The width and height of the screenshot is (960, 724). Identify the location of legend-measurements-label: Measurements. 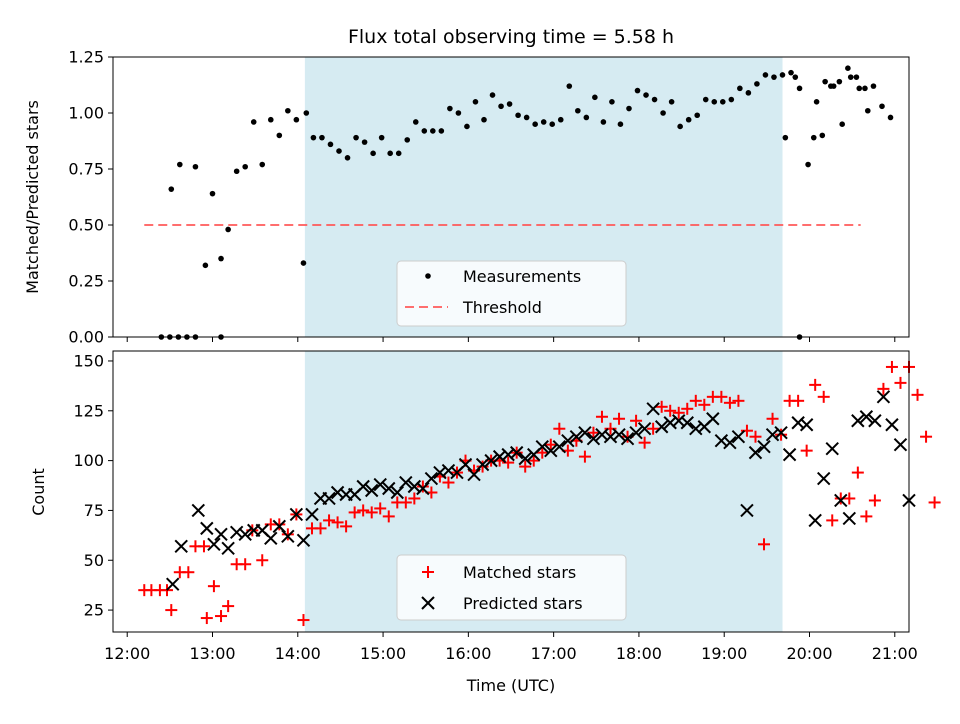
(522, 276).